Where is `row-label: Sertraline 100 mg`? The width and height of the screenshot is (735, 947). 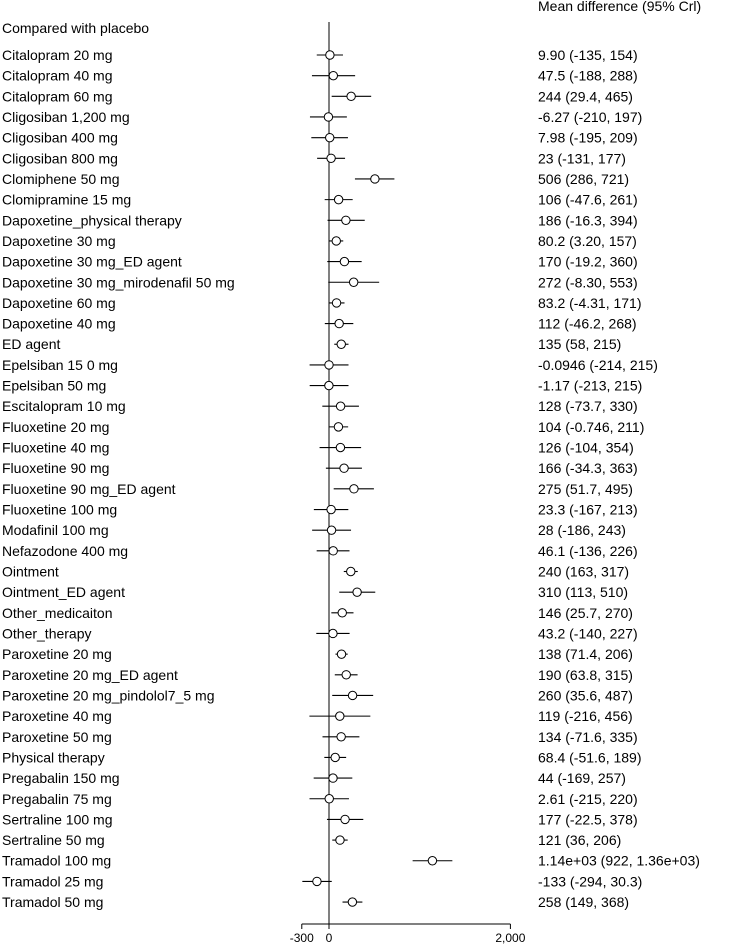
row-label: Sertraline 100 mg is located at coordinates (57, 819).